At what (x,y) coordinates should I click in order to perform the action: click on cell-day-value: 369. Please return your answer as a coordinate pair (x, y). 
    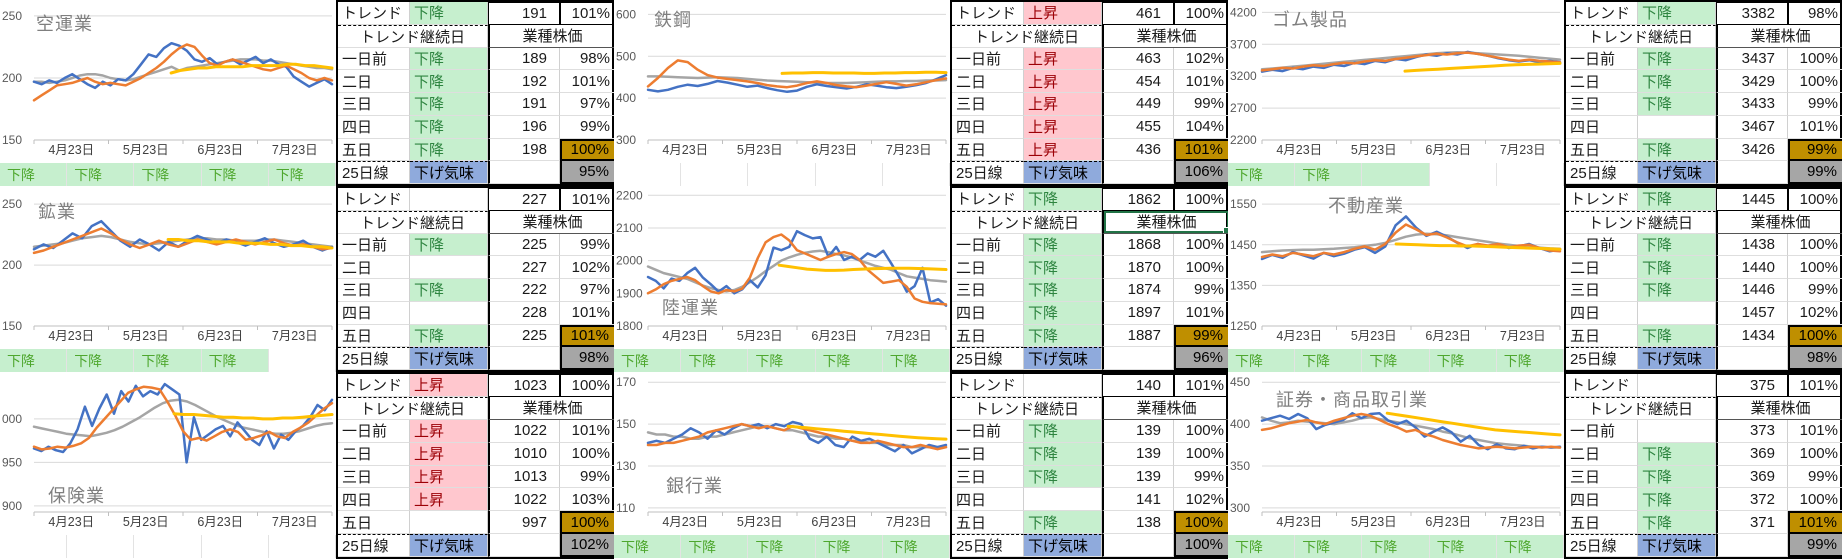
    Looking at the image, I should click on (1752, 454).